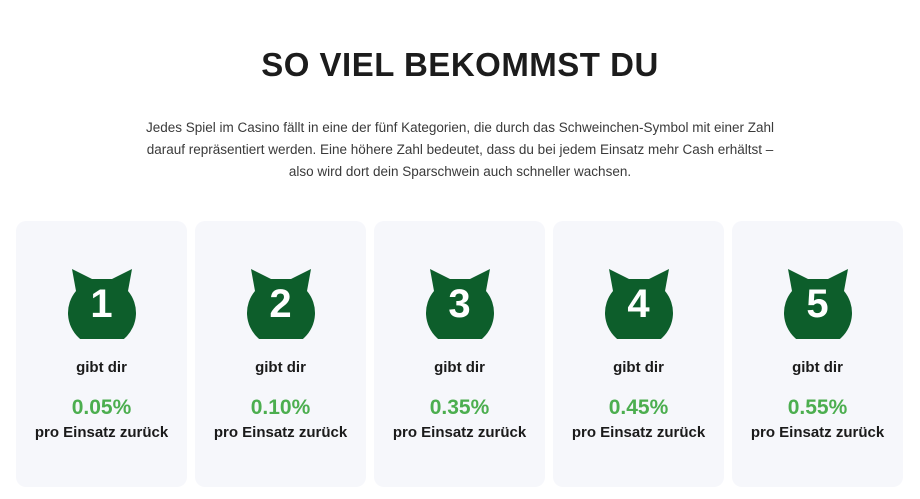 This screenshot has height=499, width=920. Describe the element at coordinates (459, 407) in the screenshot. I see `cashback-percent: 0.35%` at that location.